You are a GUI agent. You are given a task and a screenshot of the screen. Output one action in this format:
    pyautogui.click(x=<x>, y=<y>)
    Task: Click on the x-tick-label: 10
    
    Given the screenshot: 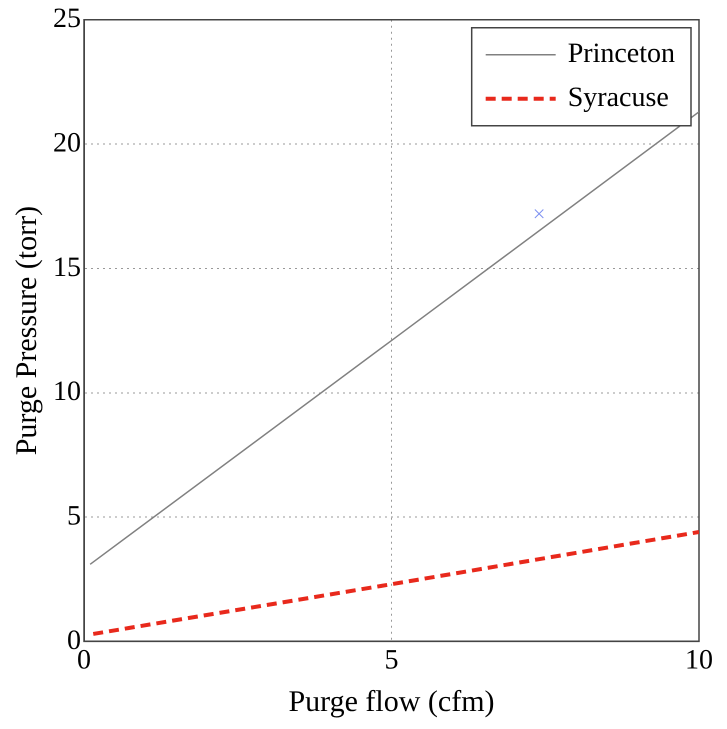 What is the action you would take?
    pyautogui.click(x=699, y=660)
    